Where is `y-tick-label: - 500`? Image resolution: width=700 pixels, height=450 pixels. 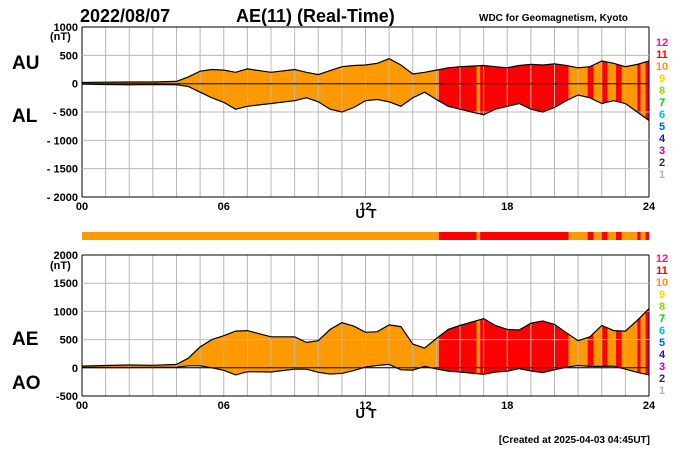 y-tick-label: - 500 is located at coordinates (65, 113).